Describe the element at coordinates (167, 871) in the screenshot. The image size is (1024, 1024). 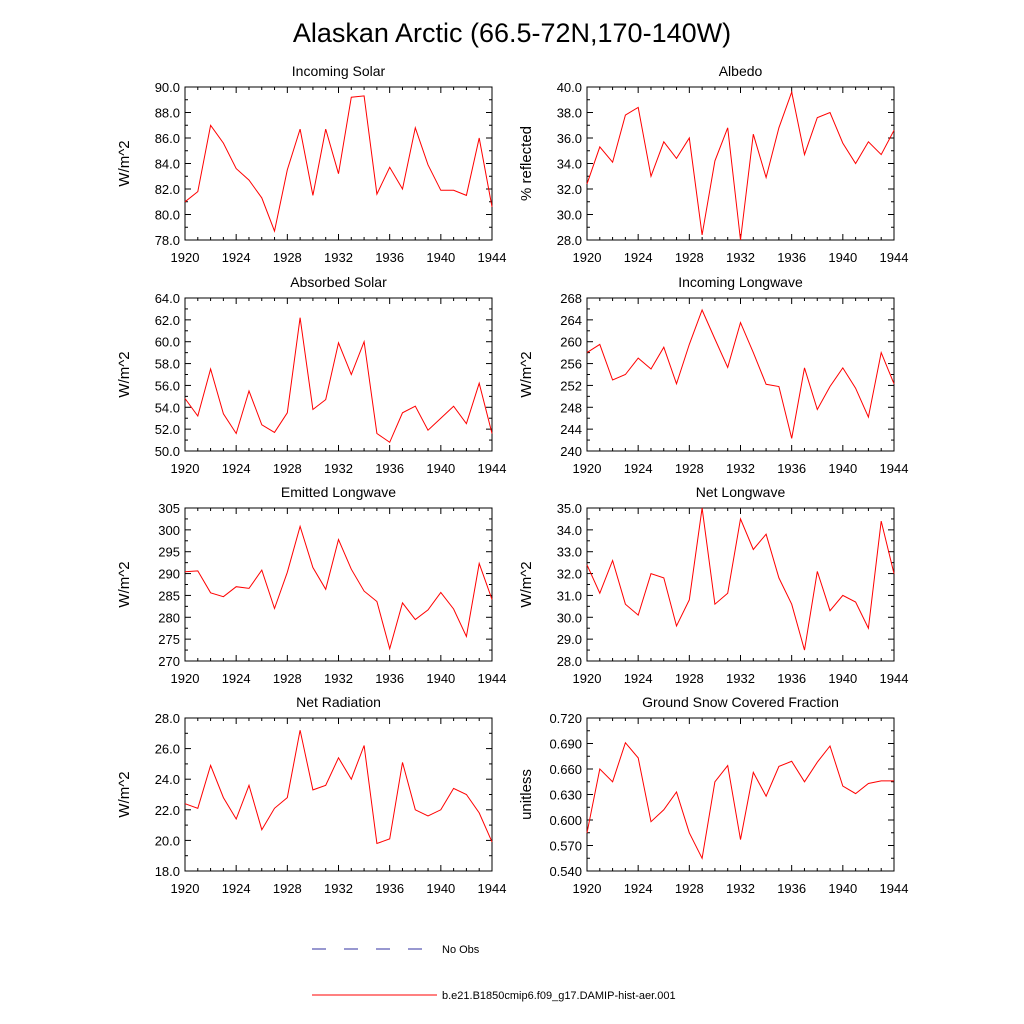
I see `y-tick-label: 18.0` at that location.